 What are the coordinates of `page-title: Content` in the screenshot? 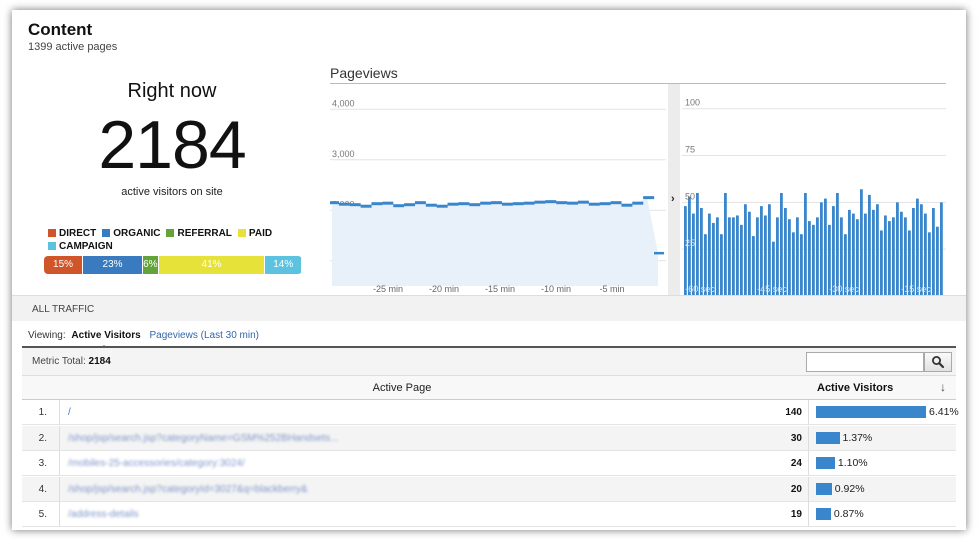 It's located at (60, 29).